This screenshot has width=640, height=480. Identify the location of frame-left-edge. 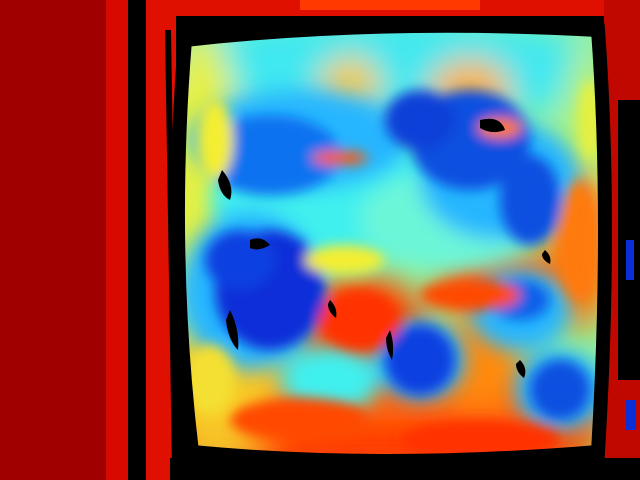
(171, 250).